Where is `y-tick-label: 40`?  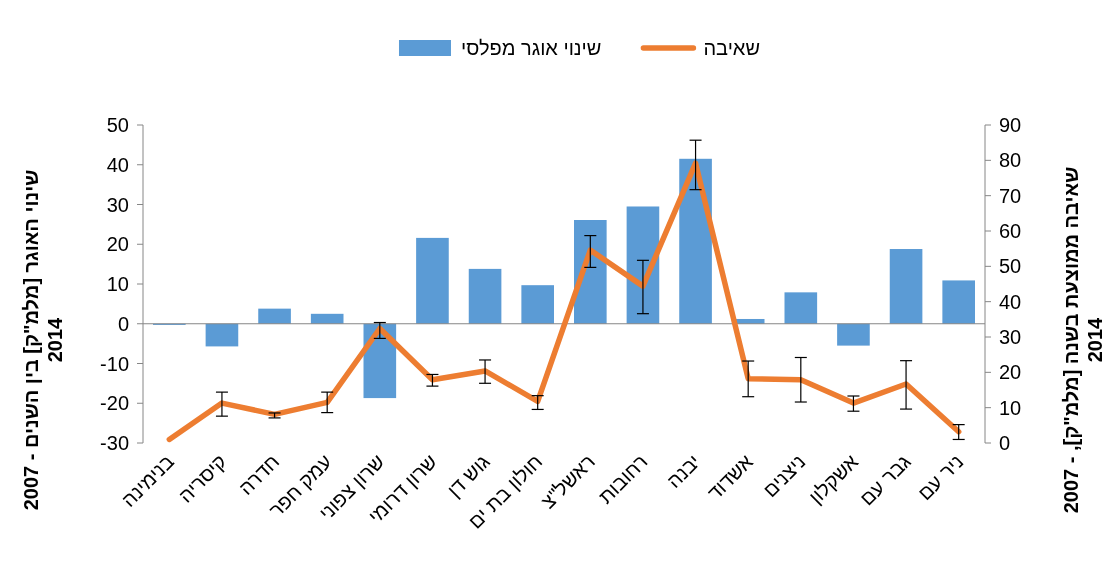 y-tick-label: 40 is located at coordinates (117, 164).